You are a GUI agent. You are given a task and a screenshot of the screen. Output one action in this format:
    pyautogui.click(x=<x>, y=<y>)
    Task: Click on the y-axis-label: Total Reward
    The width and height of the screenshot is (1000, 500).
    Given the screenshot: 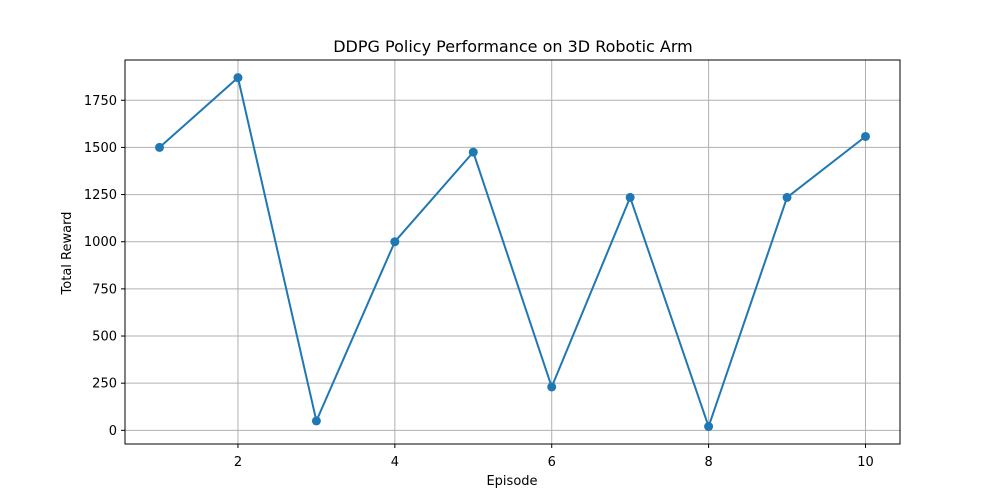 What is the action you would take?
    pyautogui.click(x=67, y=254)
    